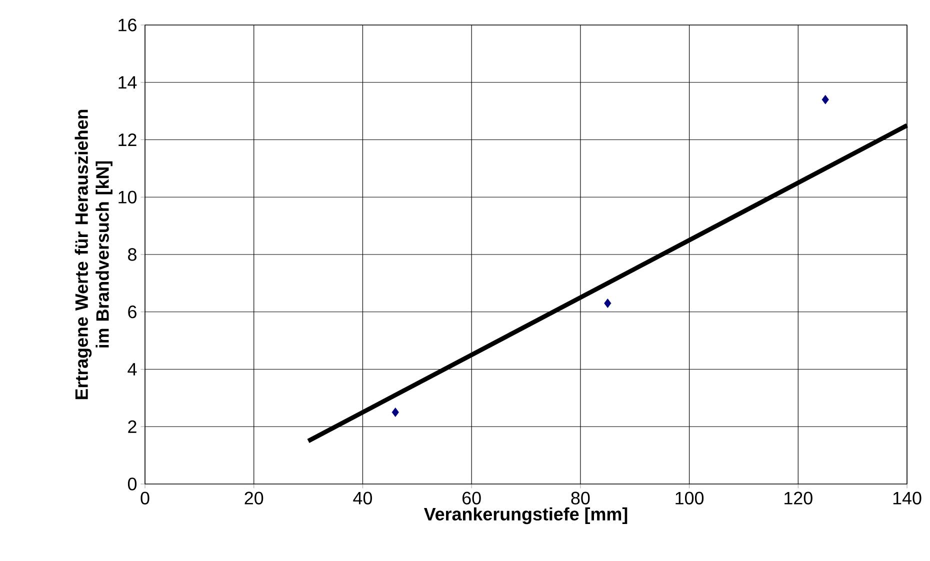  I want to click on y-tick-label: 16, so click(127, 25).